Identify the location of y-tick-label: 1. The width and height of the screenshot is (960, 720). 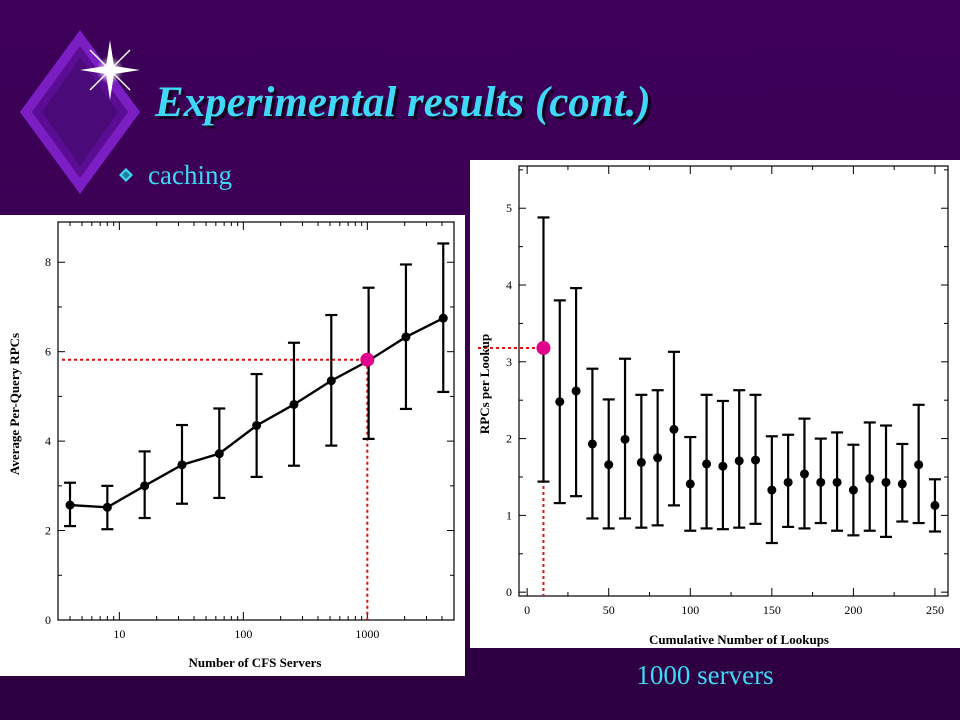
(509, 515).